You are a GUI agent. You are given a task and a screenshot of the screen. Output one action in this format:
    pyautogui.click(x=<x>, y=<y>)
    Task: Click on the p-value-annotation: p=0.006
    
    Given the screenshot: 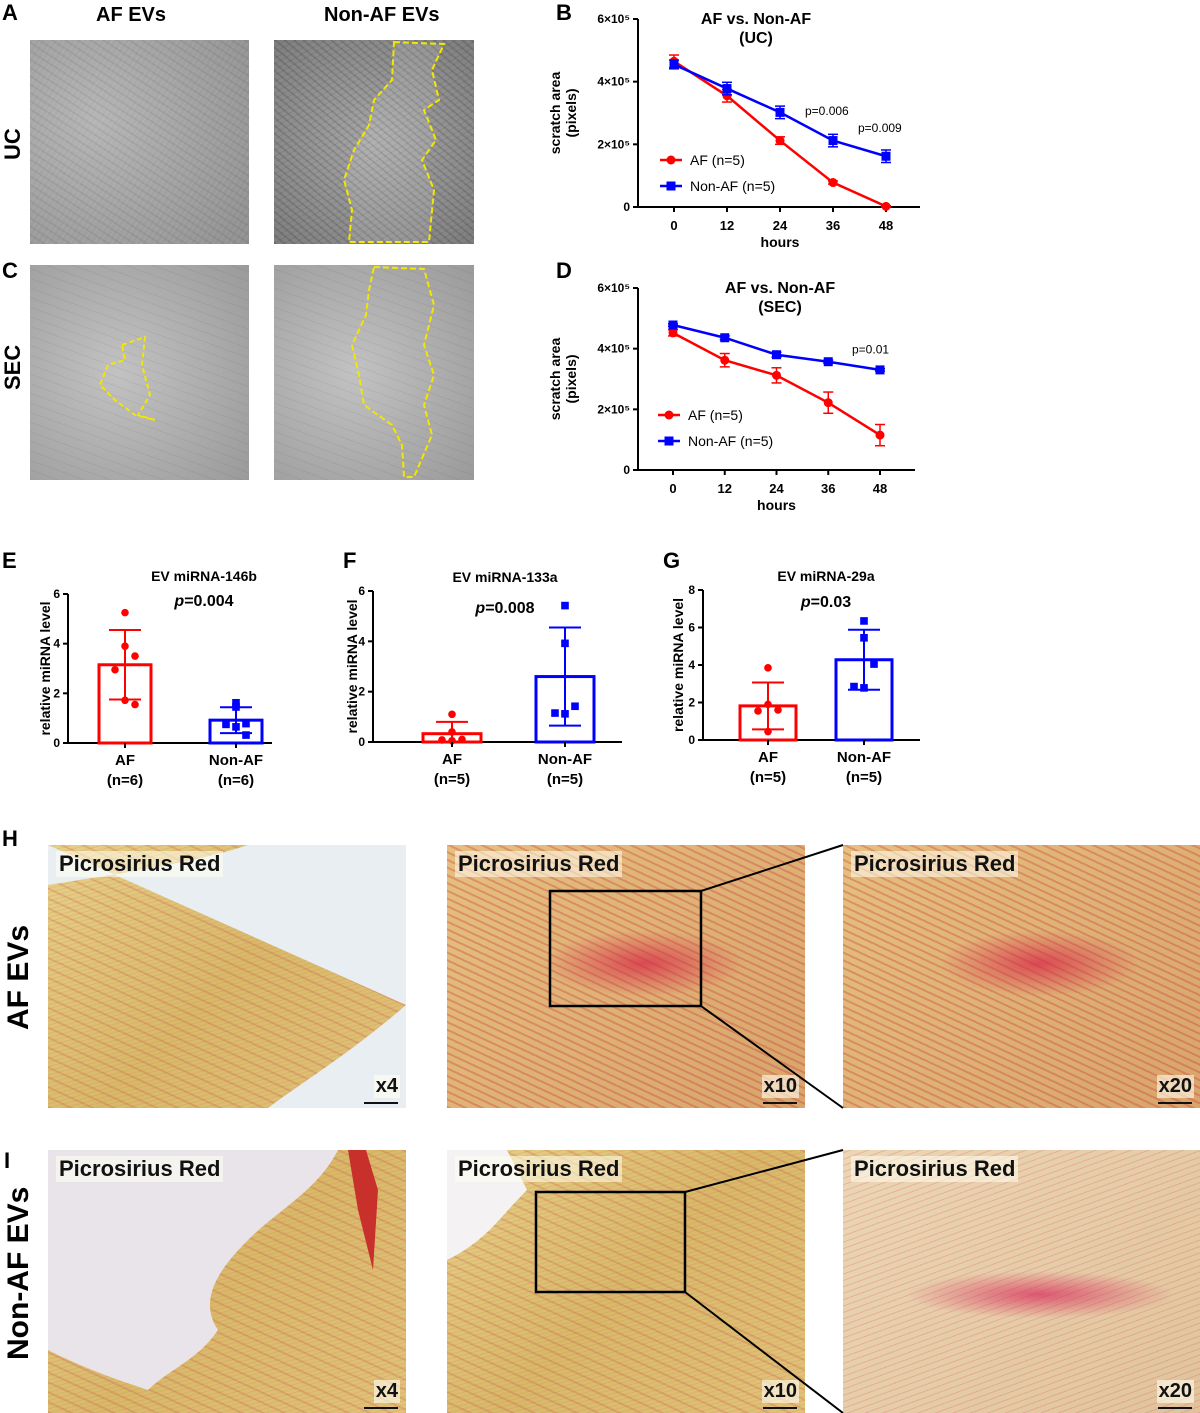 What is the action you would take?
    pyautogui.click(x=827, y=111)
    